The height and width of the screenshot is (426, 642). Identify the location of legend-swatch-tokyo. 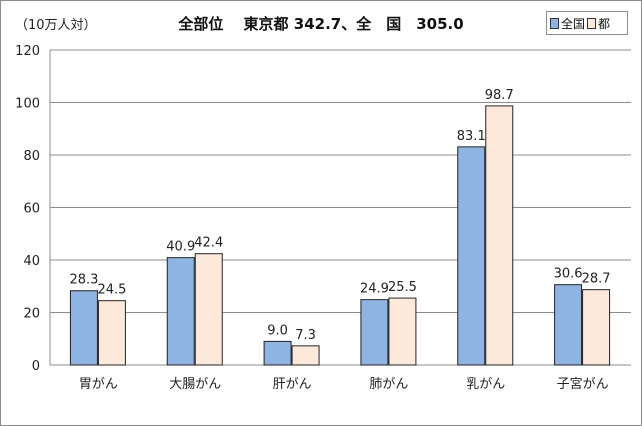
(592, 23).